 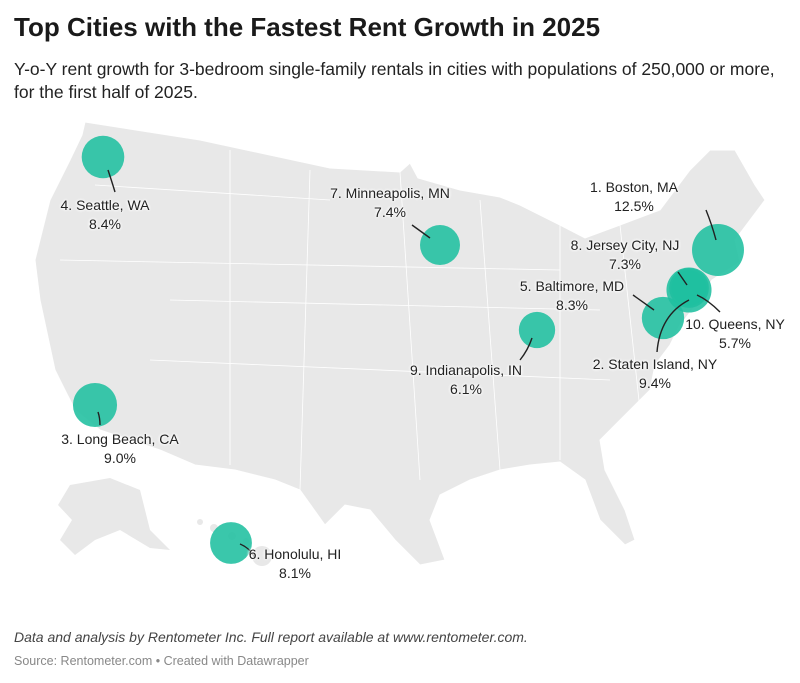 I want to click on city-name: 9. Indianapolis, IN, so click(x=466, y=370).